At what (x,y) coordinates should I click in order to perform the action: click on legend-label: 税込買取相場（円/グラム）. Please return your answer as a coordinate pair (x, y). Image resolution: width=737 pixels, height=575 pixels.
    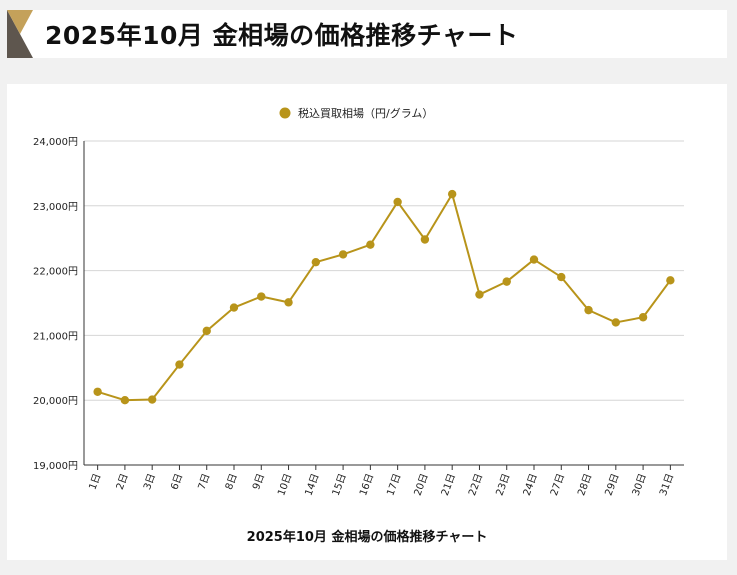
    Looking at the image, I should click on (365, 113).